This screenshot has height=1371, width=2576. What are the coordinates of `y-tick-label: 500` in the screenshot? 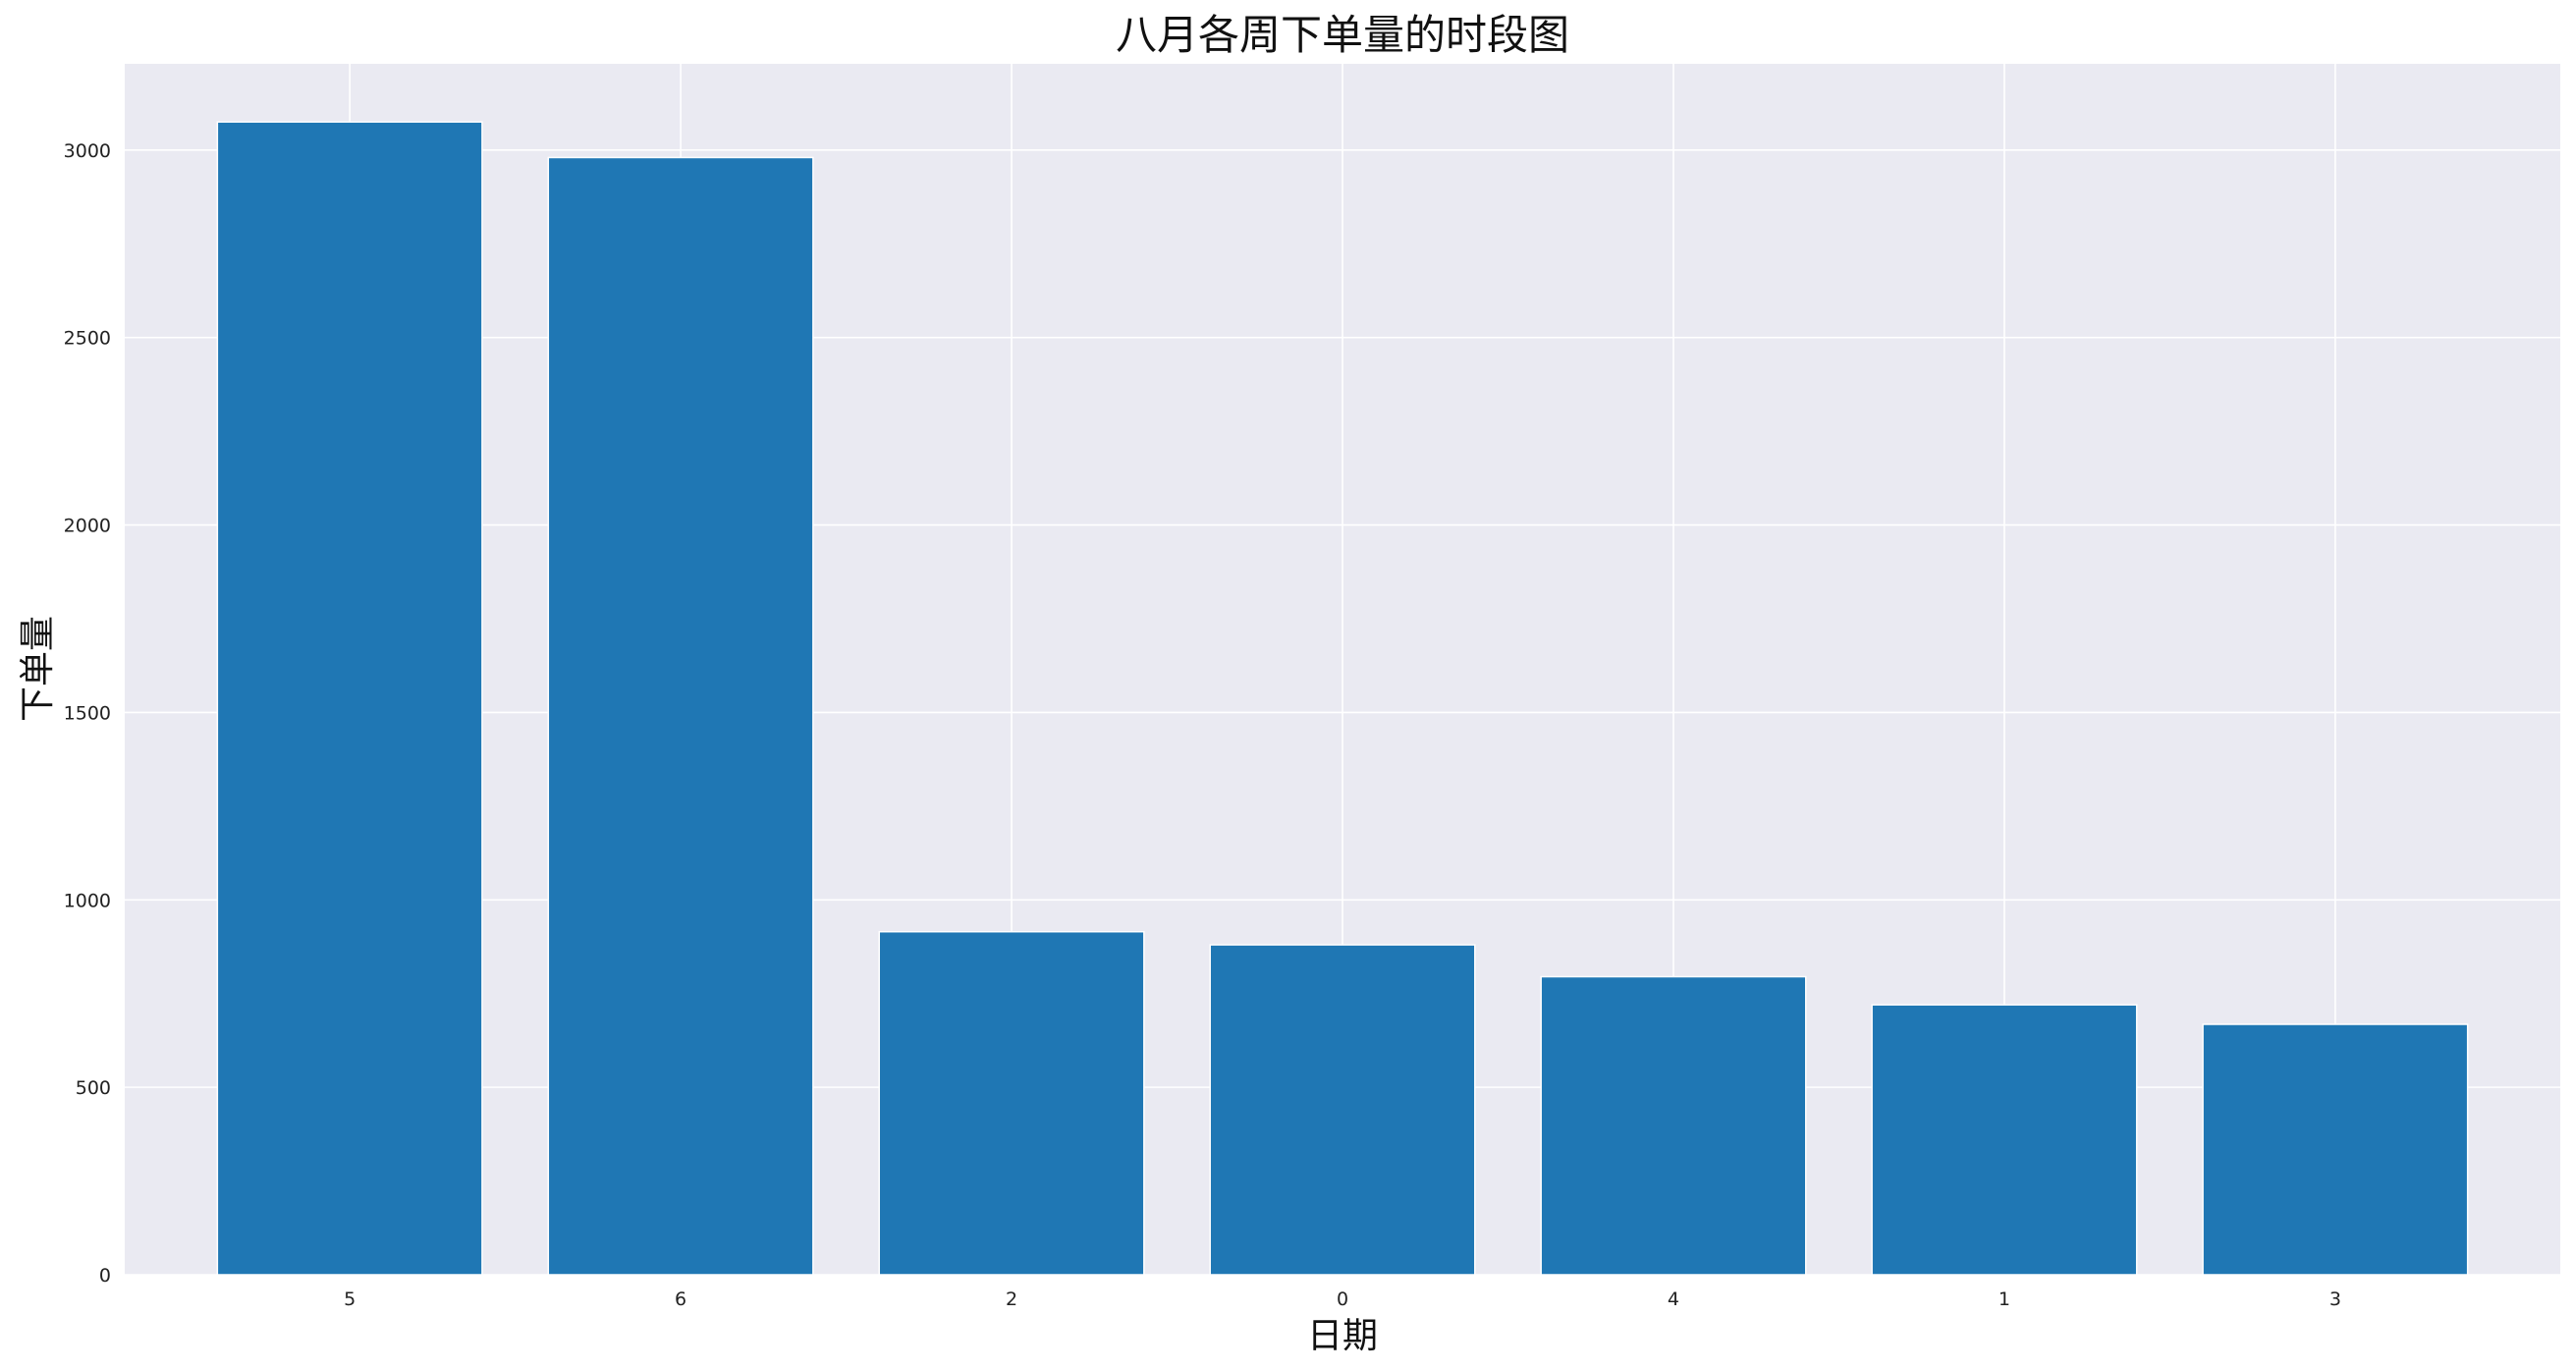 It's located at (93, 1088).